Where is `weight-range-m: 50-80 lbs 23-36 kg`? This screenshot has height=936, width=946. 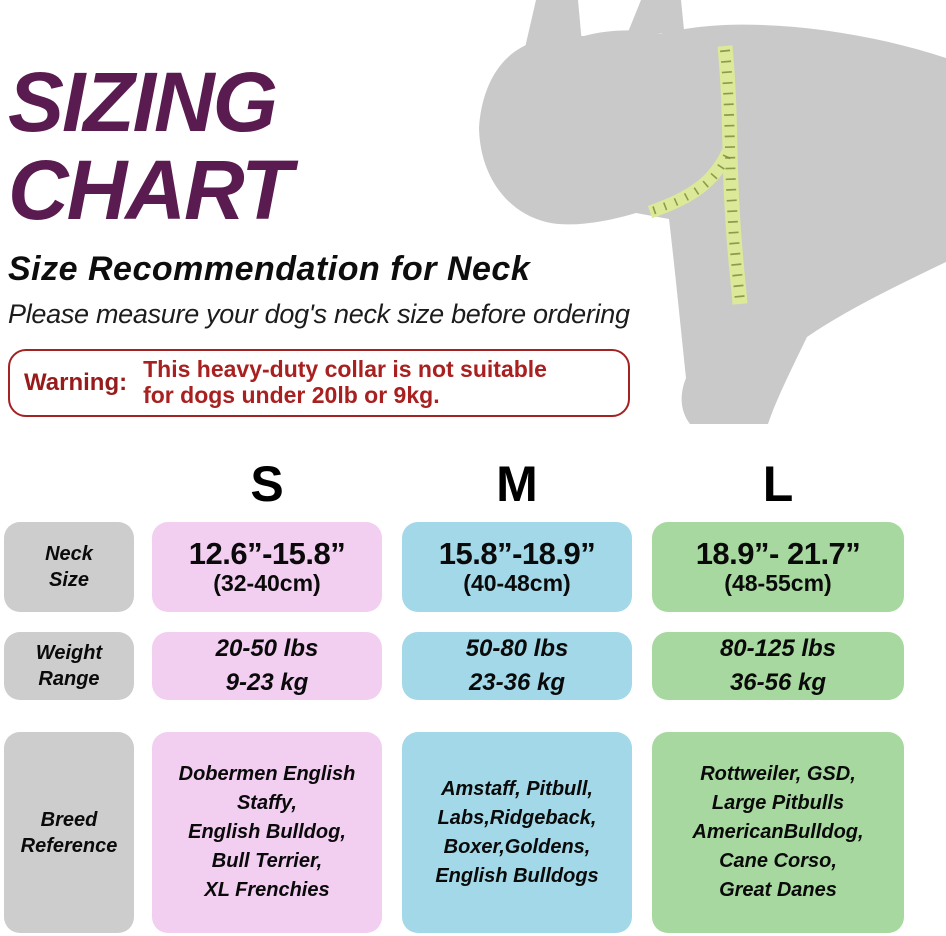
weight-range-m: 50-80 lbs 23-36 kg is located at coordinates (517, 665).